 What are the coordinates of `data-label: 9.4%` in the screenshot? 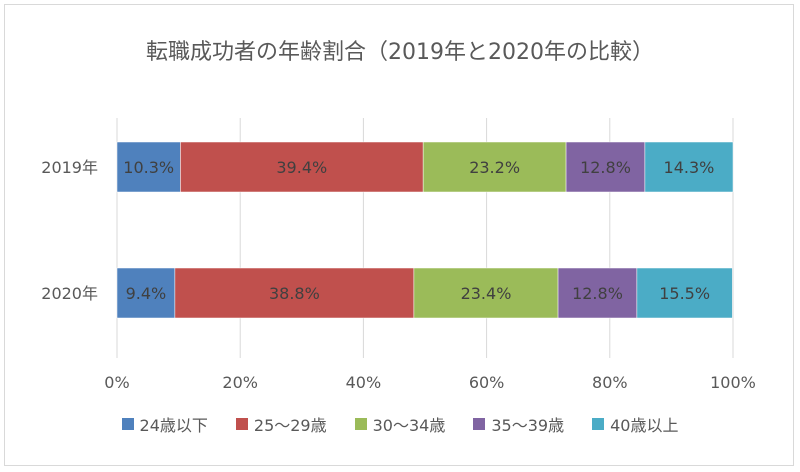 It's located at (146, 293).